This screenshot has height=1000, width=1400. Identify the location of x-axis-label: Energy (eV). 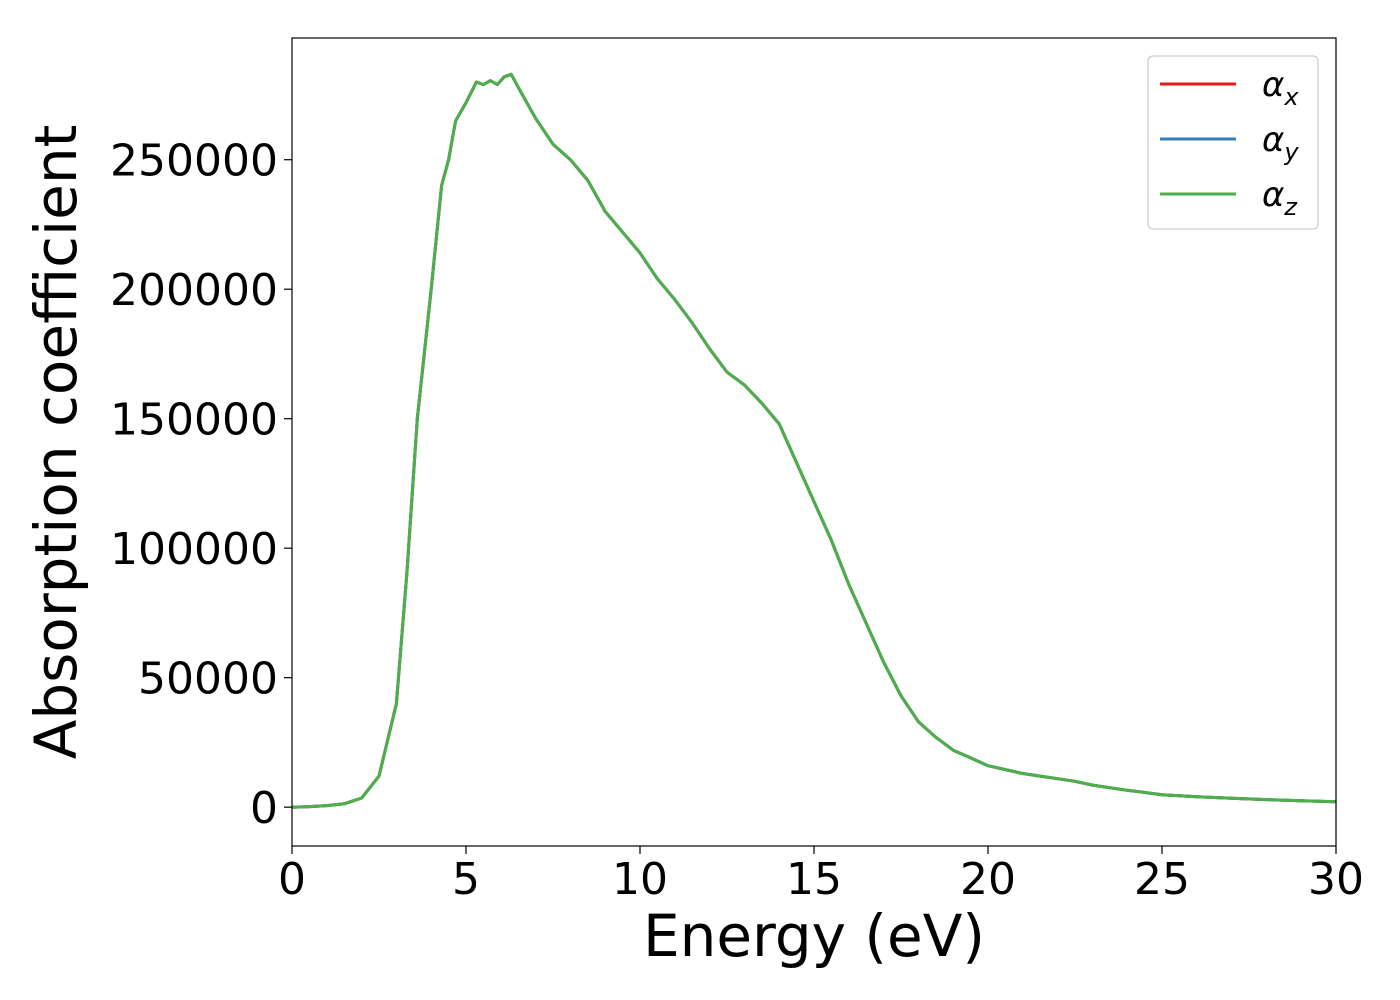
(814, 936).